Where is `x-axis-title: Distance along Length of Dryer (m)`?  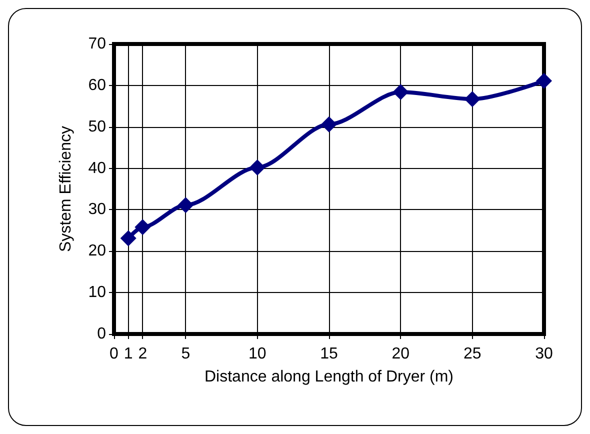 x-axis-title: Distance along Length of Dryer (m) is located at coordinates (329, 377).